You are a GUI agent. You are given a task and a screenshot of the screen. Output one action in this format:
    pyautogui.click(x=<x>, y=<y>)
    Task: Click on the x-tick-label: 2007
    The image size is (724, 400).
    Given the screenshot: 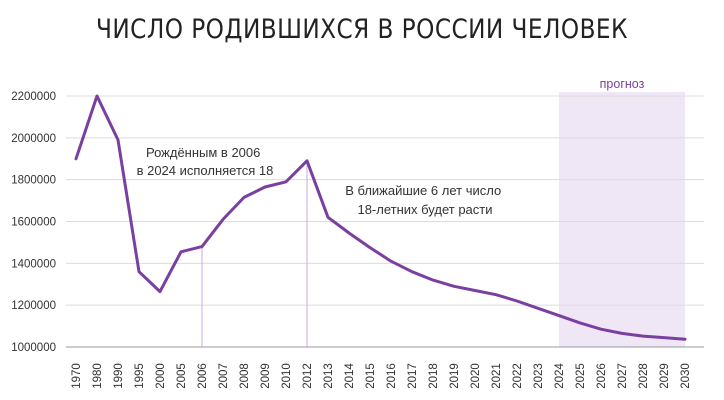 What is the action you would take?
    pyautogui.click(x=224, y=376)
    